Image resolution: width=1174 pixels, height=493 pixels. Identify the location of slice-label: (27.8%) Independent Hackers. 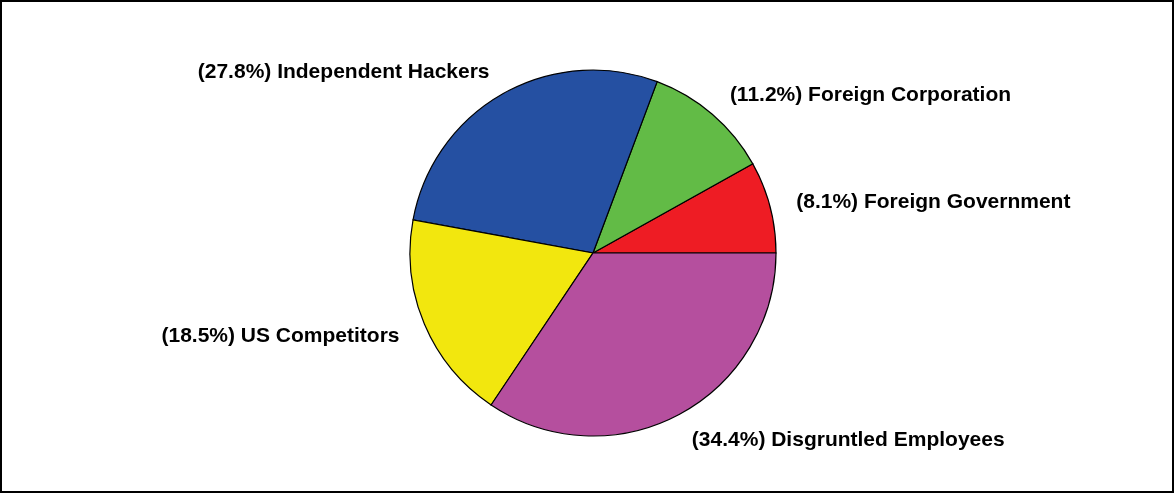
(343, 70).